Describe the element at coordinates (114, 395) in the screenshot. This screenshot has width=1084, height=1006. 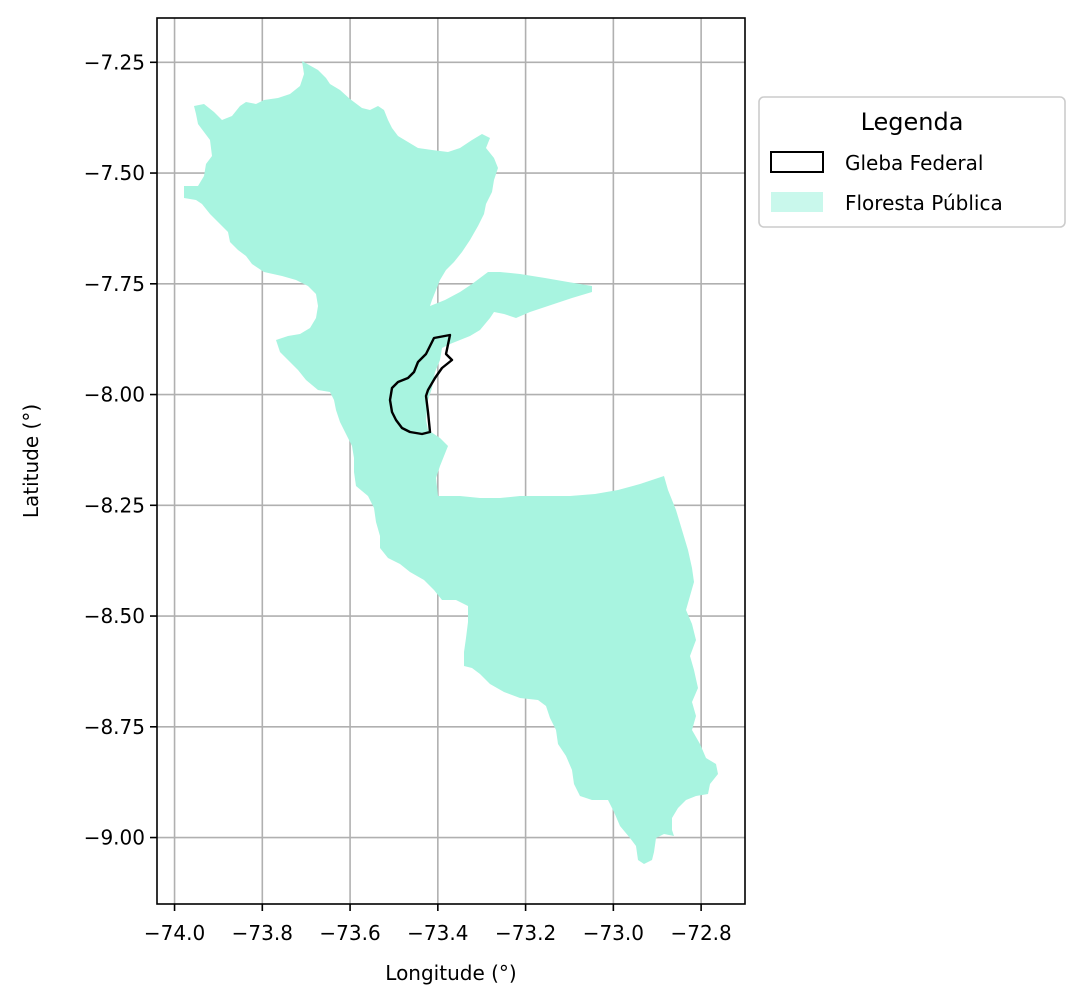
I see `y-tick-label: −8.00` at that location.